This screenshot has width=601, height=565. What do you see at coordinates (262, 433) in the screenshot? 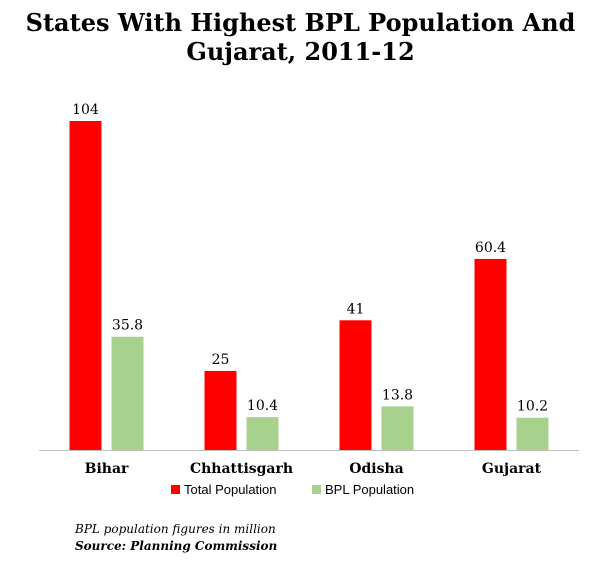
I see `bar-bpl-population-chhattisgarh` at bounding box center [262, 433].